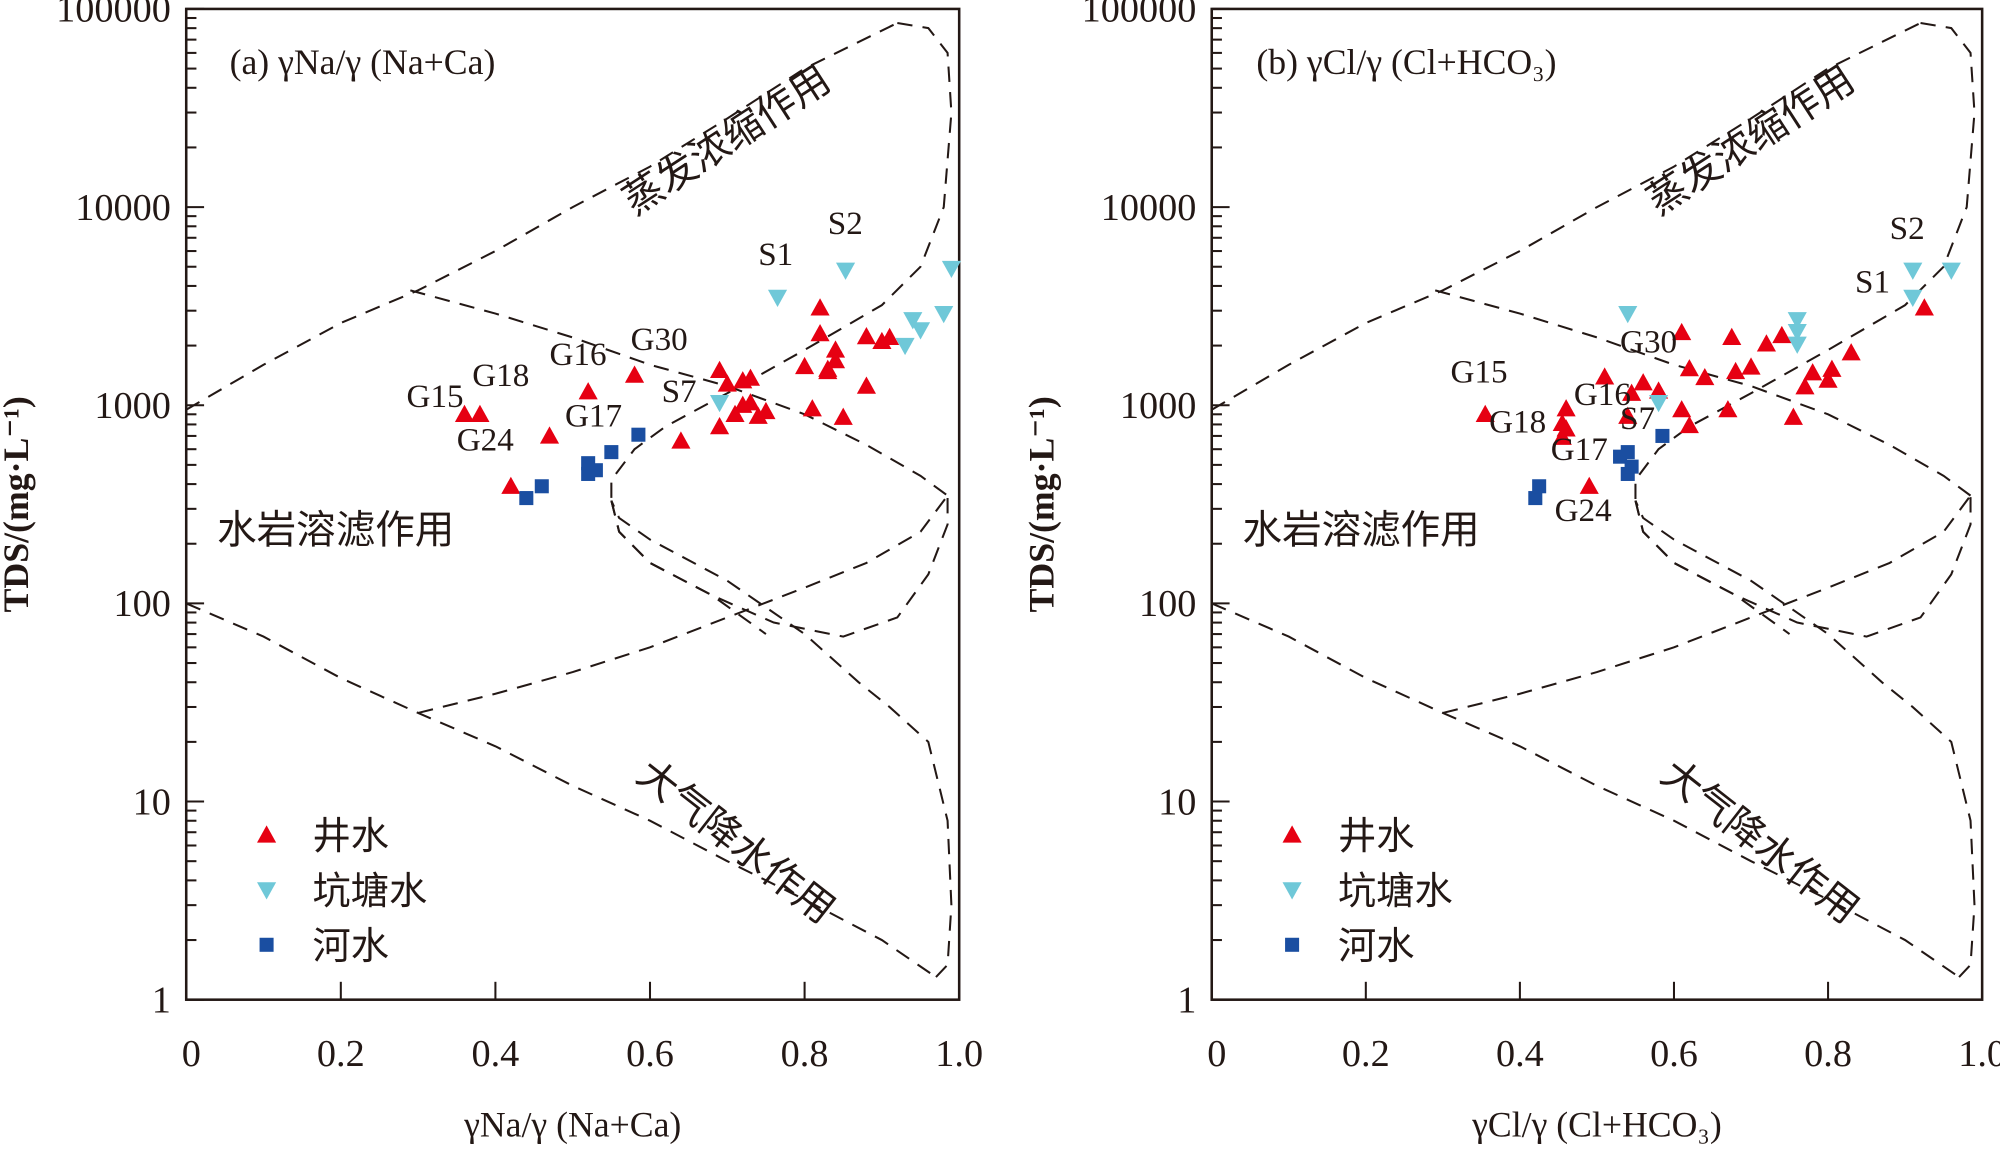  What do you see at coordinates (161, 1000) in the screenshot?
I see `y-tick-label: 1` at bounding box center [161, 1000].